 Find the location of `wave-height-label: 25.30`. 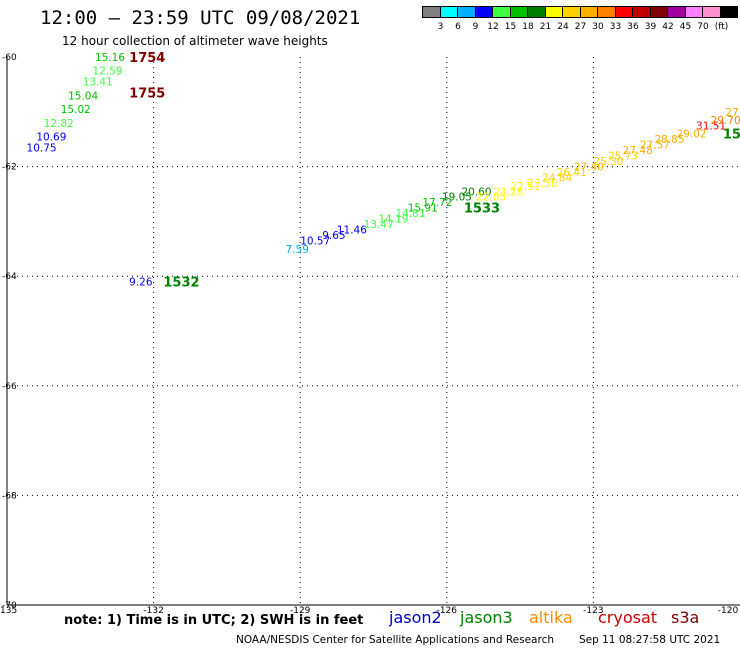

wave-height-label: 25.30 is located at coordinates (608, 162).